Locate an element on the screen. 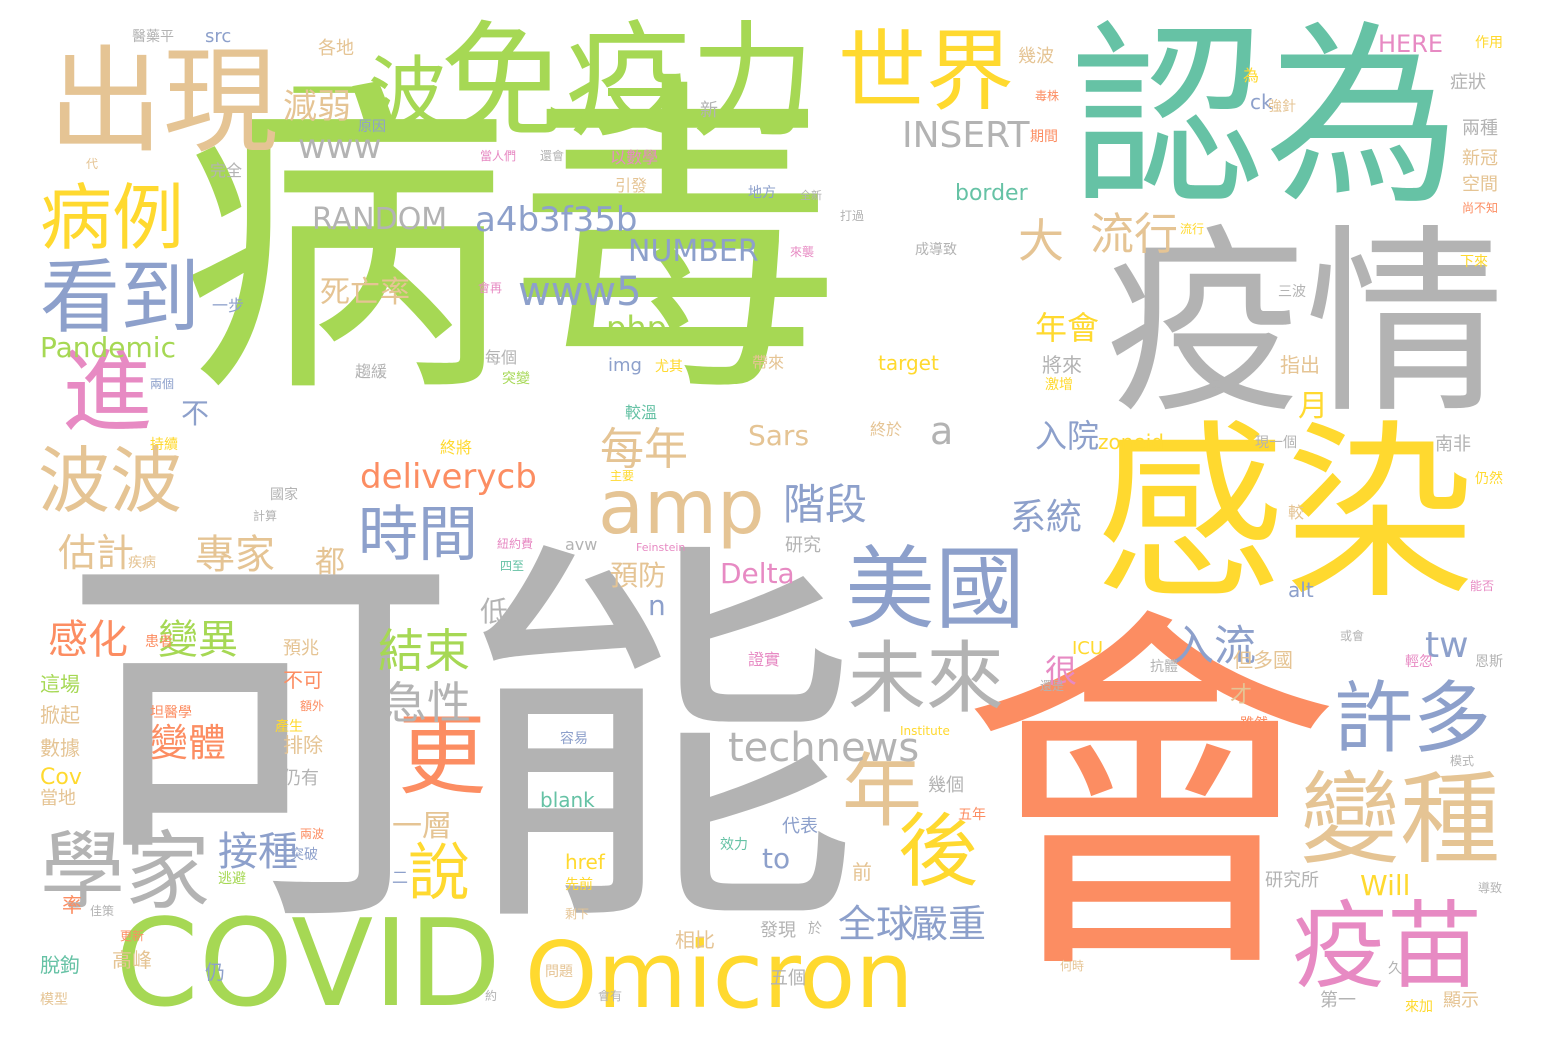 This screenshot has height=1052, width=1548. word-yuanyin: 原因 is located at coordinates (372, 127).